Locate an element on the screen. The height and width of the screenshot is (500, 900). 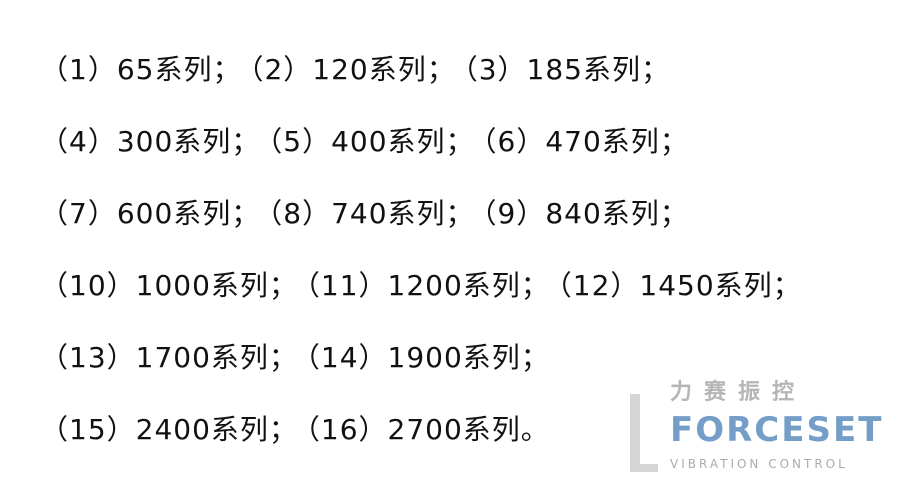
list-line: （7）600系列； （8）740系列； （9）840系列； is located at coordinates (425, 228).